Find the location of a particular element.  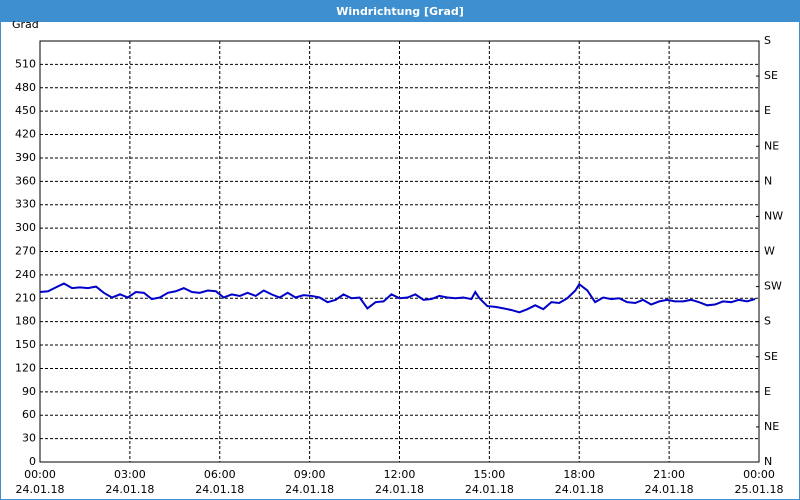

y-tick-label: 180 is located at coordinates (25, 321).